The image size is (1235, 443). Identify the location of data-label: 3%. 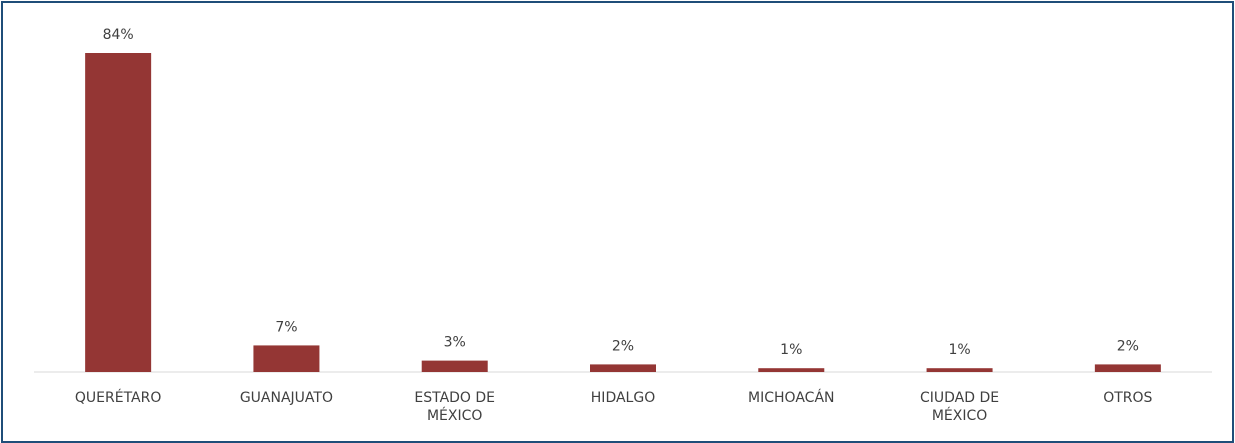
(455, 343).